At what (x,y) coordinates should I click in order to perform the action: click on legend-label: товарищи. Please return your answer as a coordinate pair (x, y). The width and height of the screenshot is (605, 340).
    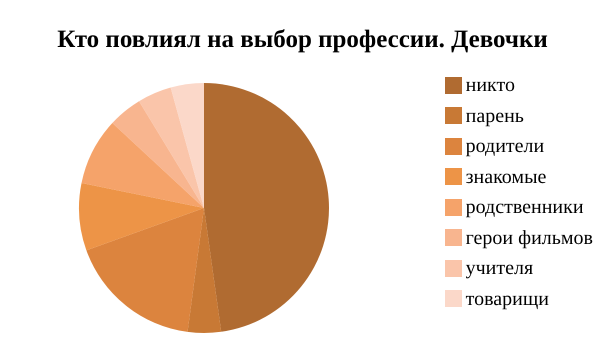
    Looking at the image, I should click on (507, 299).